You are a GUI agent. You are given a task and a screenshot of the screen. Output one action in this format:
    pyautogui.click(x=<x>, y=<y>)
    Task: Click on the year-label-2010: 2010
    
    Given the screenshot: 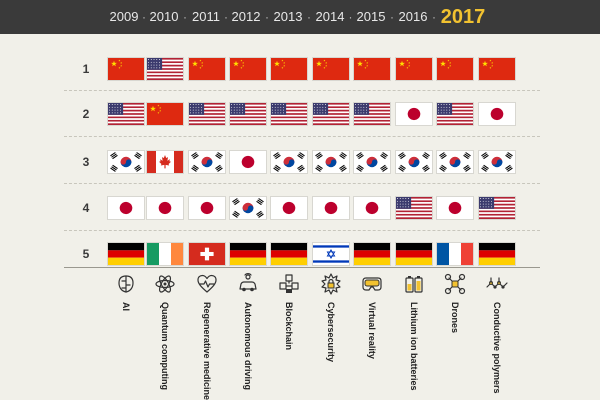 What is the action you would take?
    pyautogui.click(x=164, y=16)
    